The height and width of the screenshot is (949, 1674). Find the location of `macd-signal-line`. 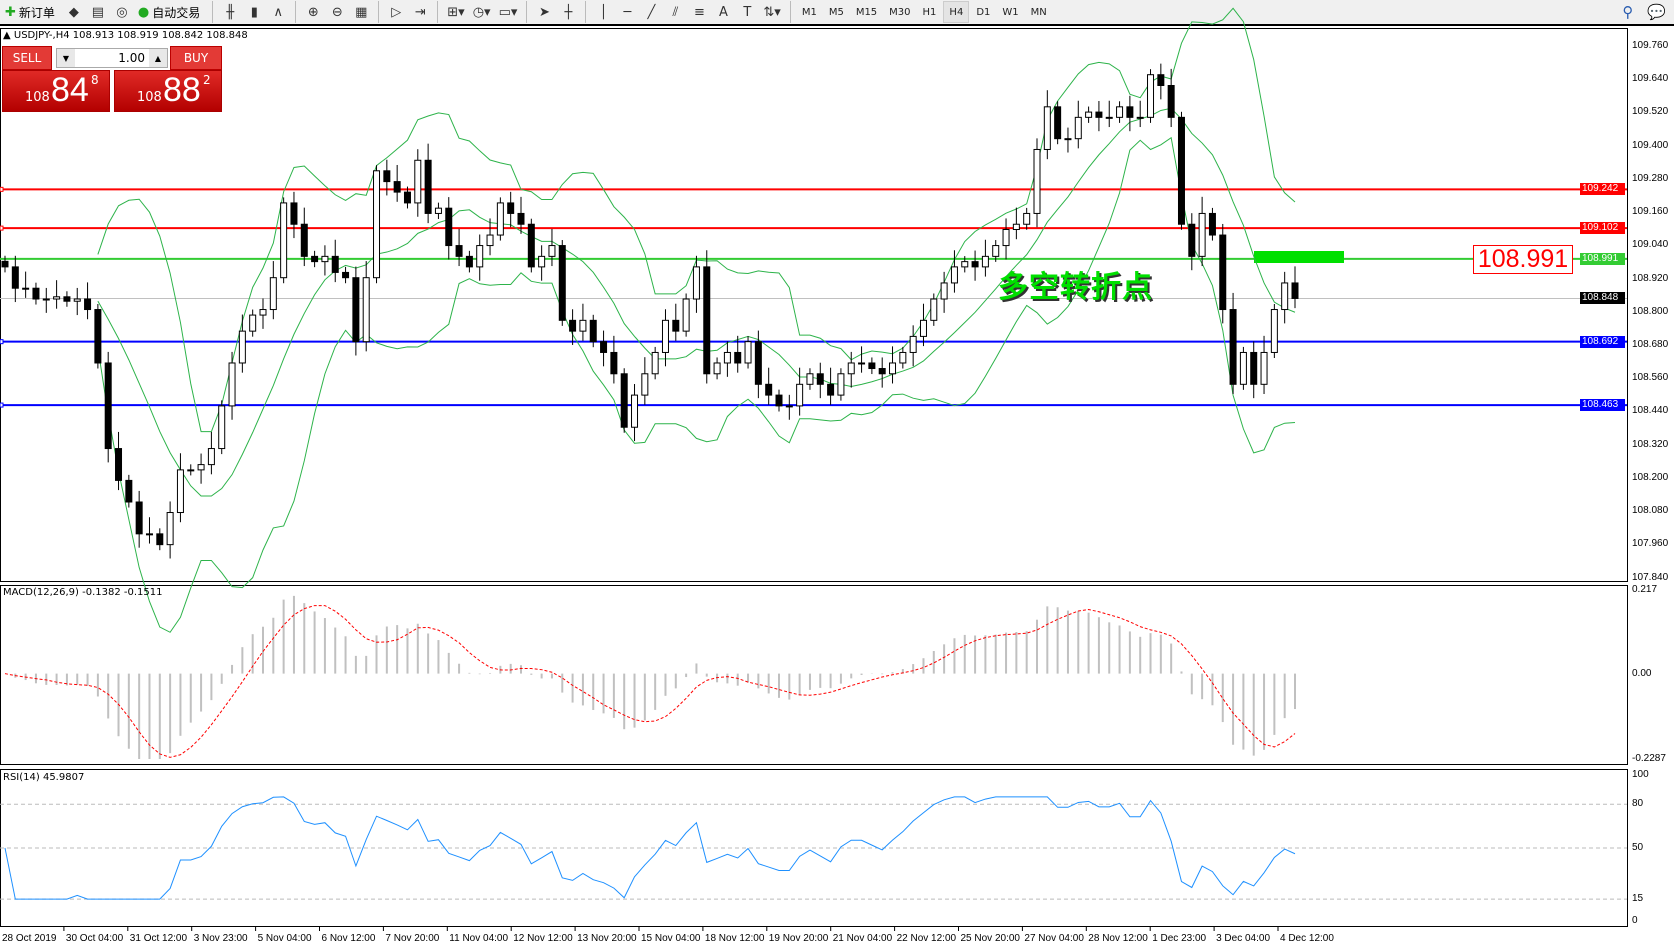

macd-signal-line is located at coordinates (650, 681).